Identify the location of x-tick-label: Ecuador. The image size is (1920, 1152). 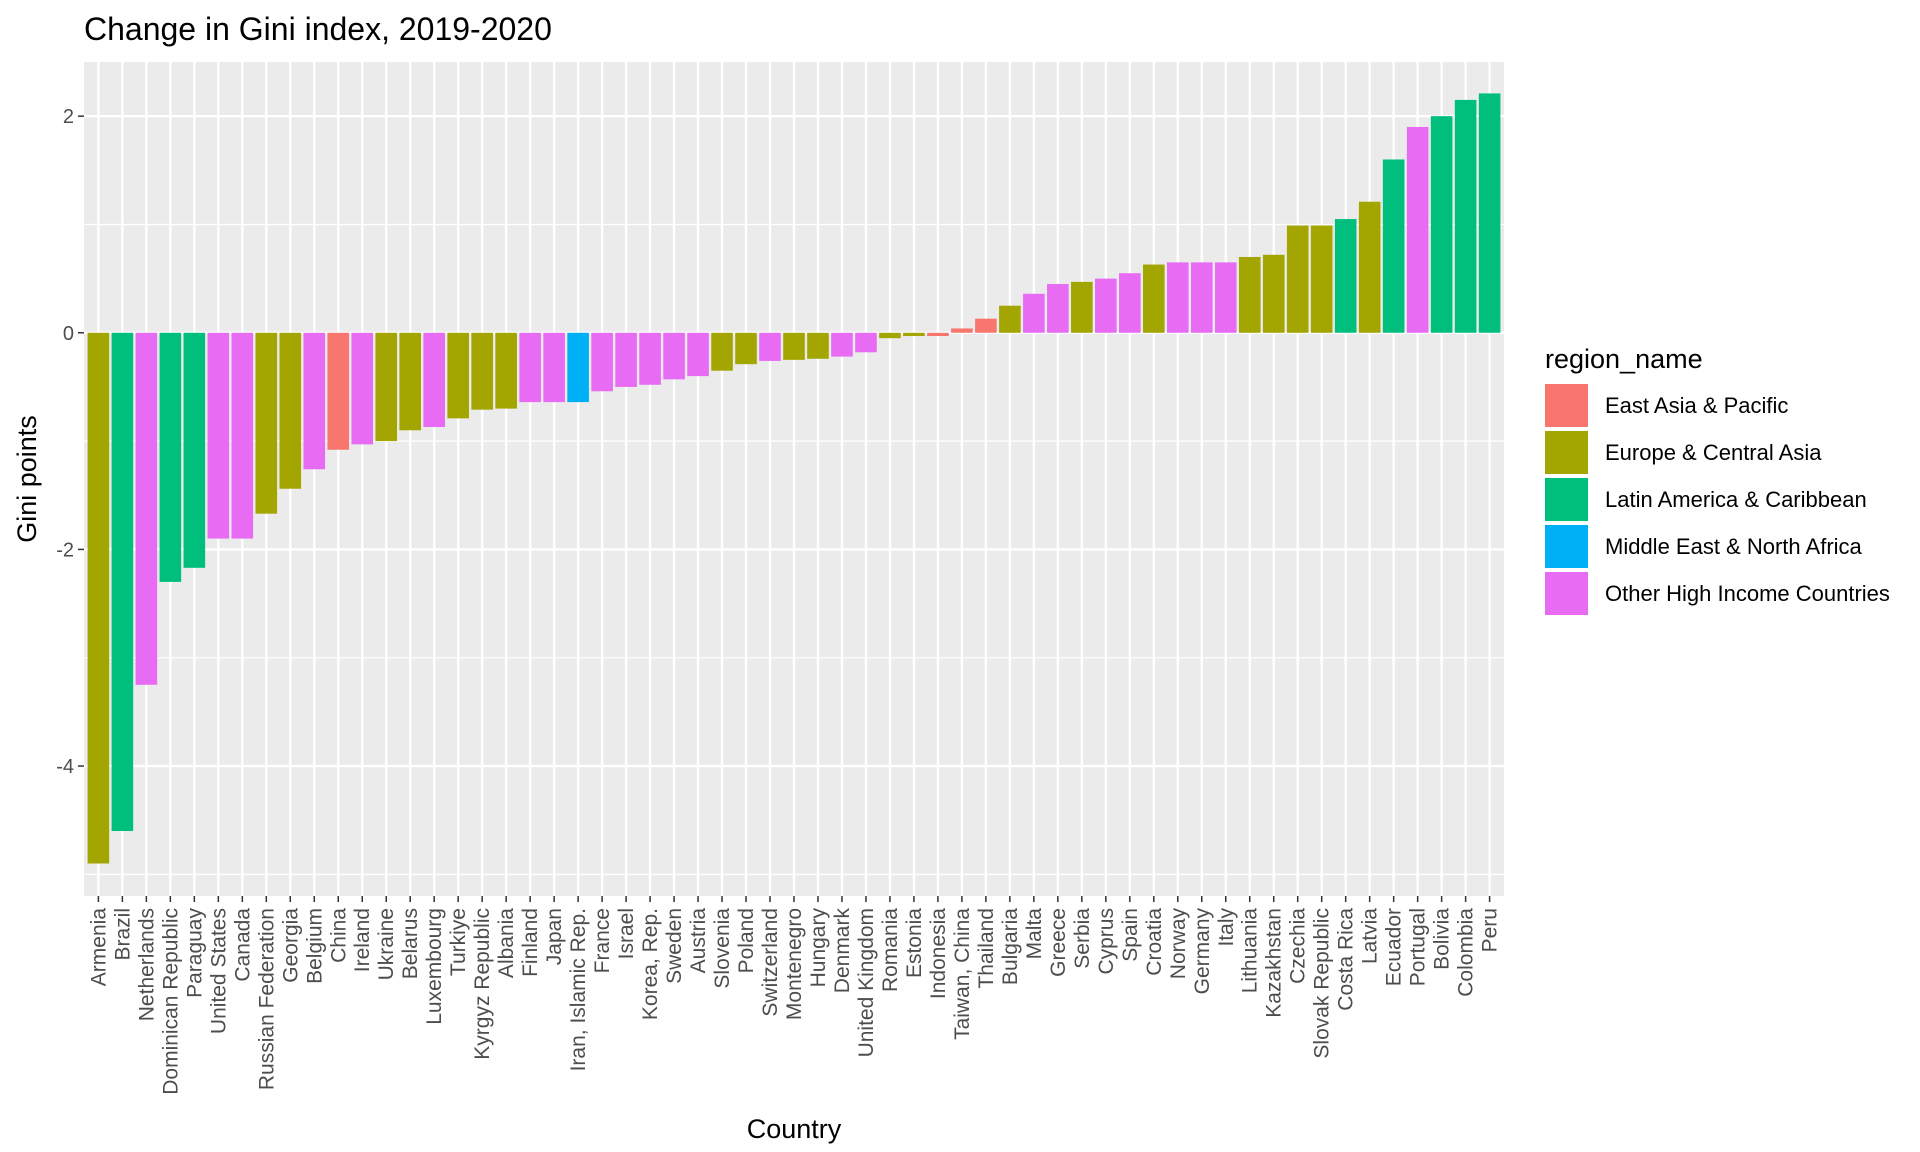
(1394, 947).